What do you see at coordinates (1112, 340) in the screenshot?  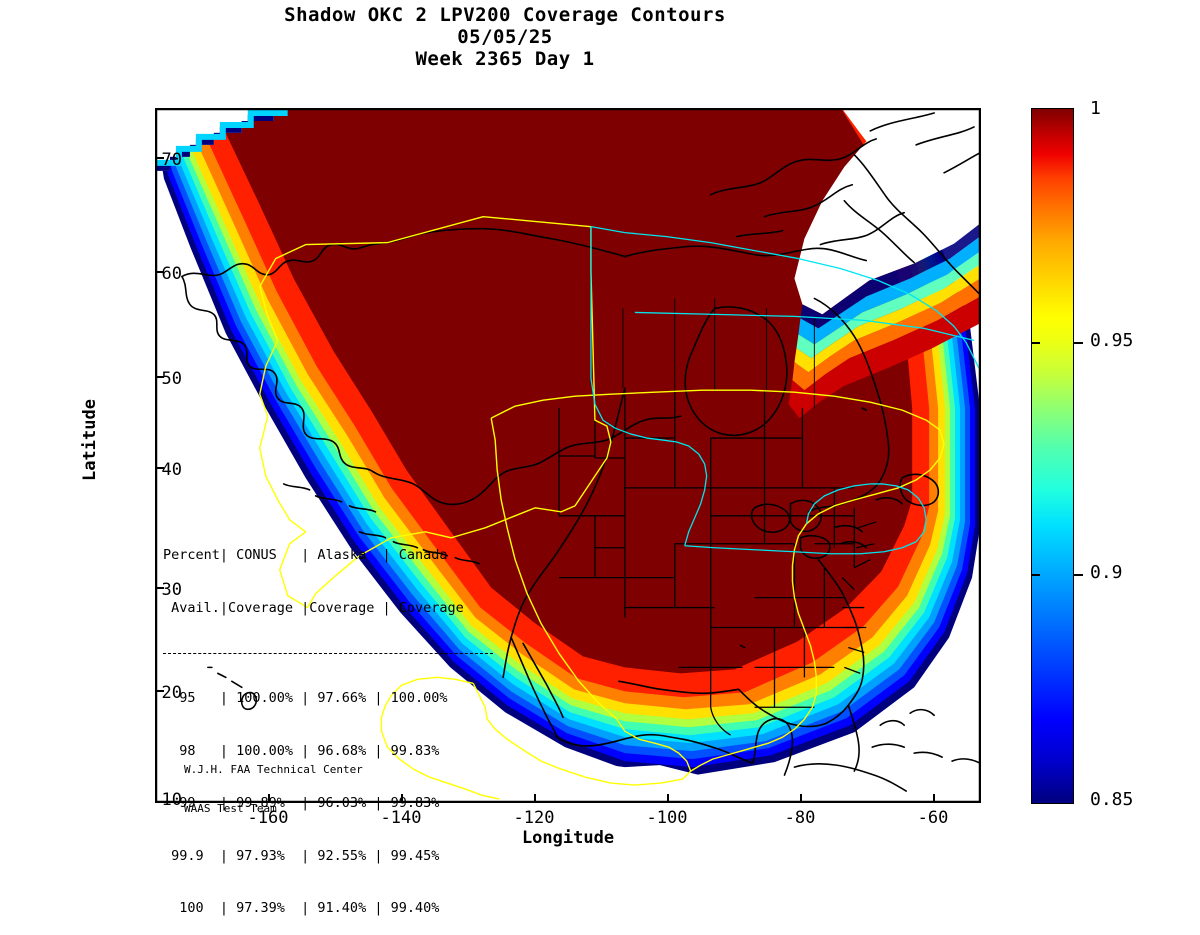 I see `colorbar-label-0-95: 0.95` at bounding box center [1112, 340].